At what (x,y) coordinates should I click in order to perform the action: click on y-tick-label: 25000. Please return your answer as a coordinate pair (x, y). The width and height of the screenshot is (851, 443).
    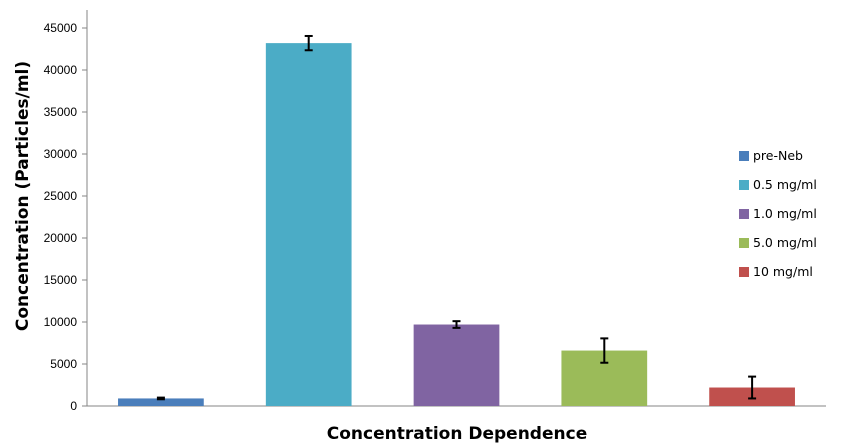
    Looking at the image, I should click on (61, 196).